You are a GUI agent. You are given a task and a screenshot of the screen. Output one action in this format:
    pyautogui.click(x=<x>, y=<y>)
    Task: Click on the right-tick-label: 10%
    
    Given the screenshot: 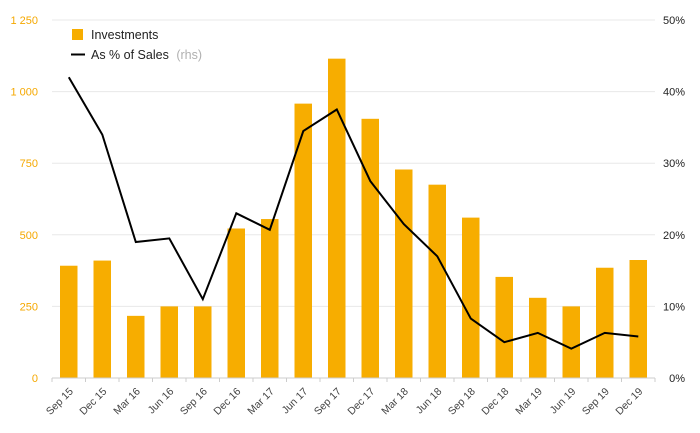 What is the action you would take?
    pyautogui.click(x=674, y=307)
    